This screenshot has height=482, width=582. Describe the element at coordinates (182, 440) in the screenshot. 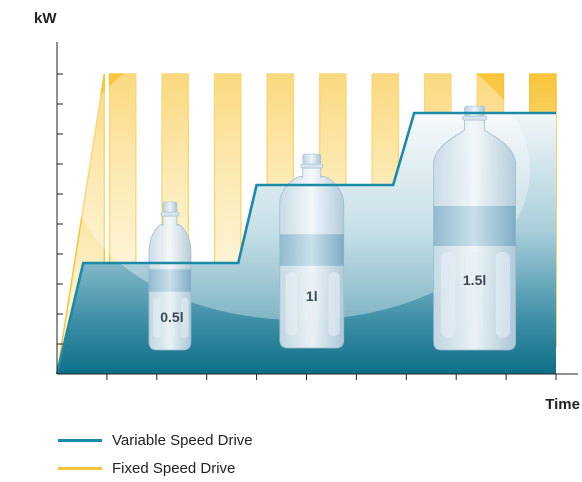

I see `legend-label-variable-speed-drive: Variable Speed Drive` at that location.